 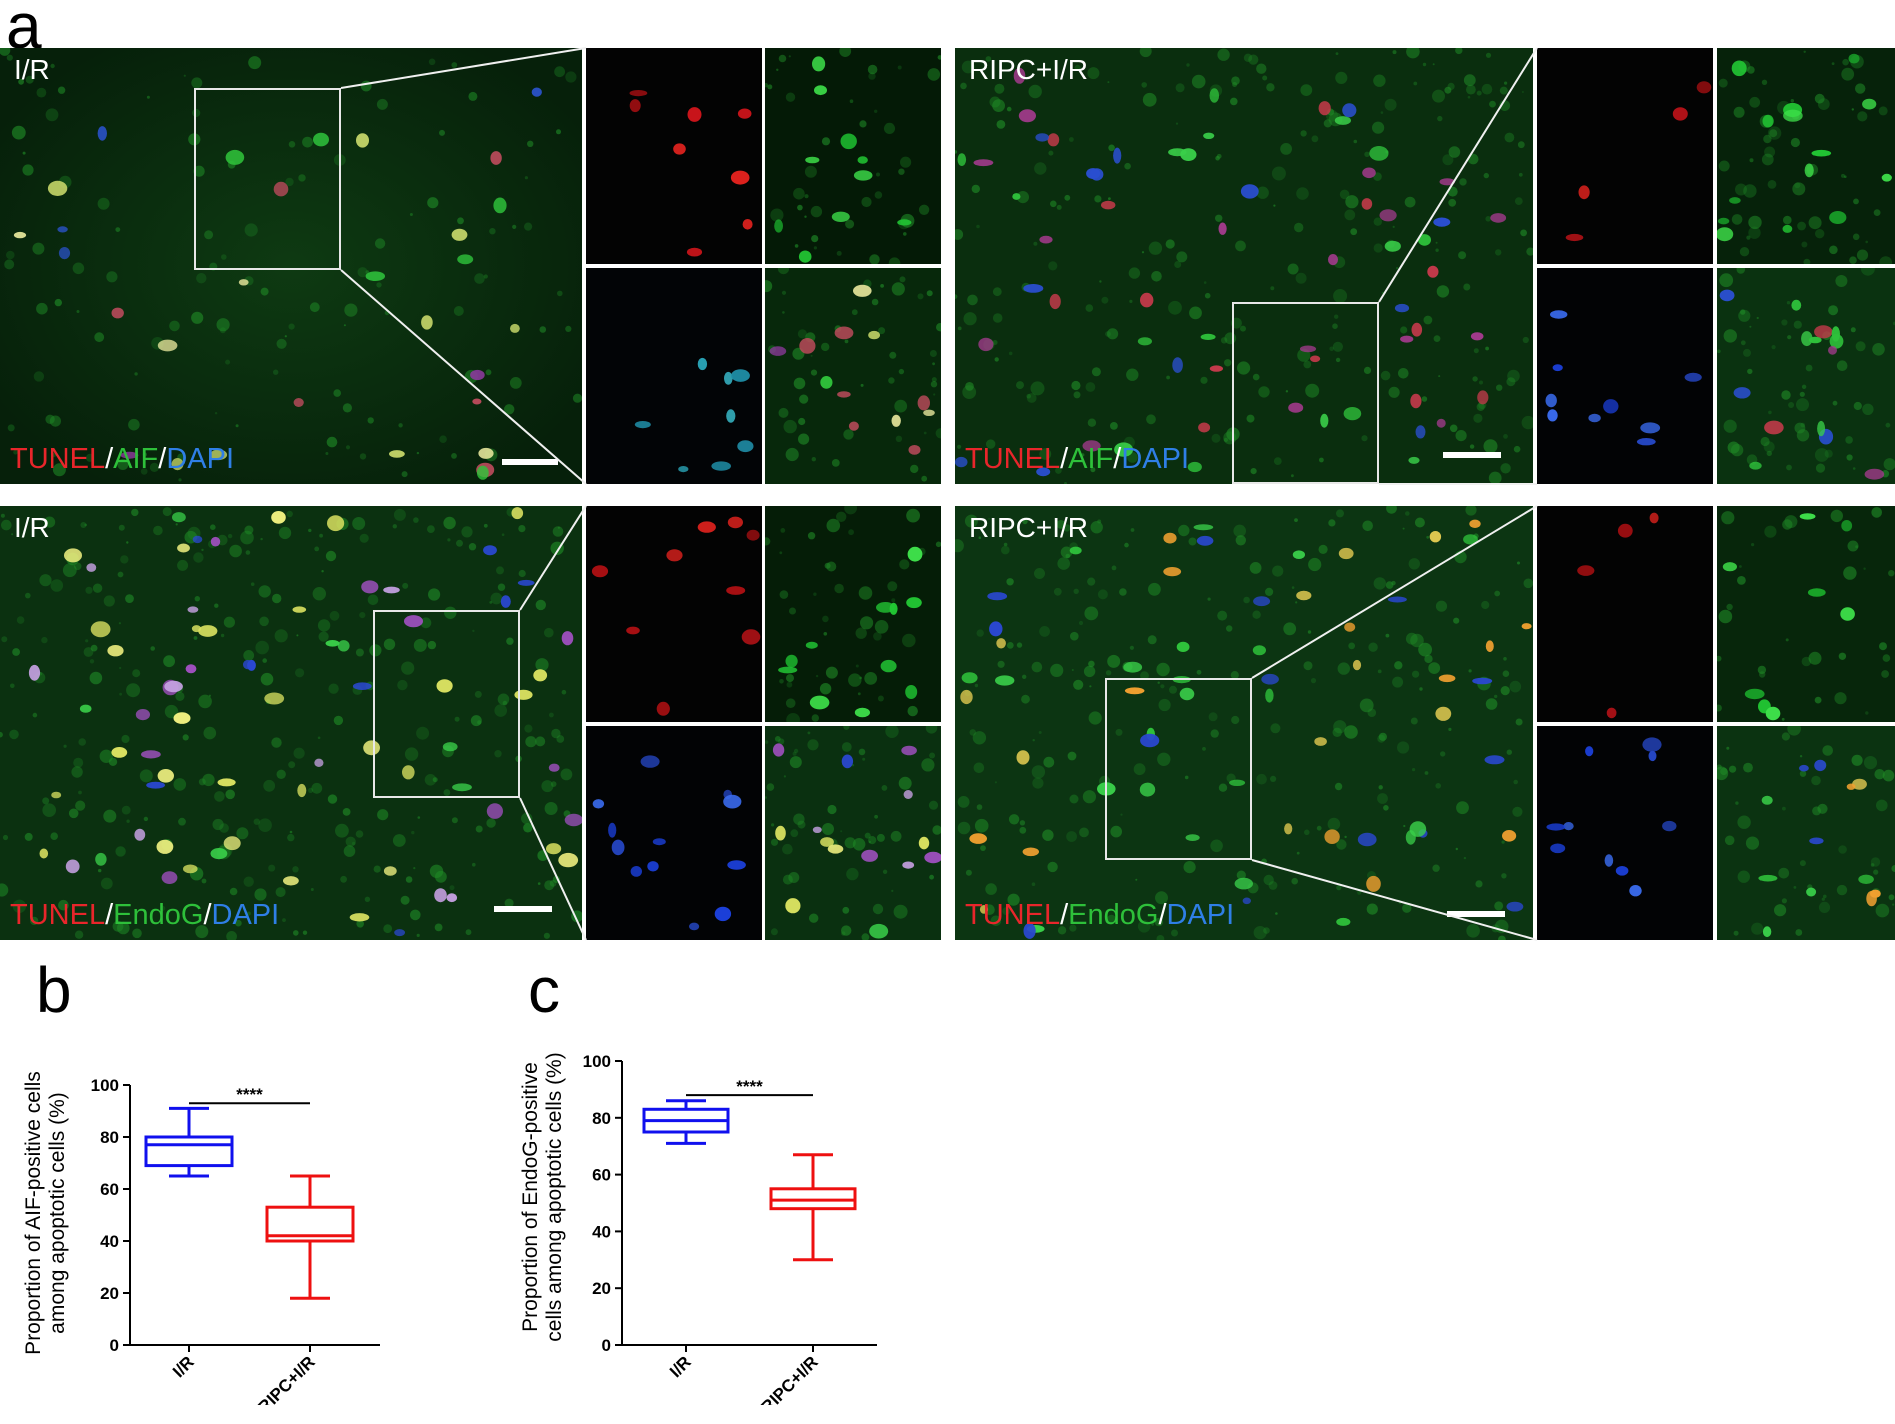 I want to click on y-tick-label: 80, so click(x=109, y=1137).